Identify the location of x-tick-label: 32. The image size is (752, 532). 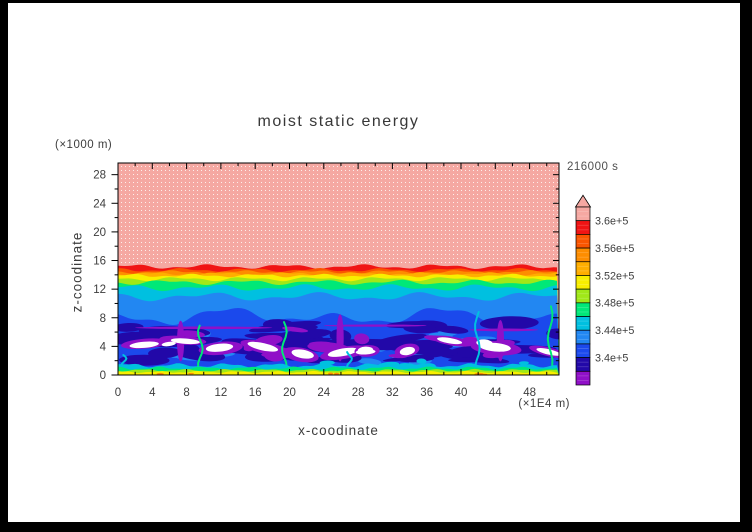
(392, 393).